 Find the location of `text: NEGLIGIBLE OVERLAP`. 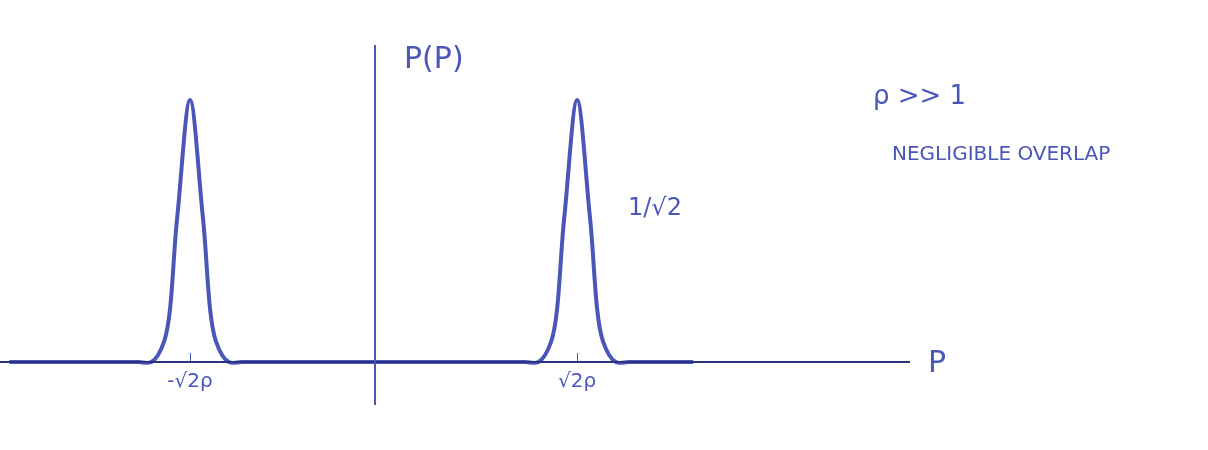

text: NEGLIGIBLE OVERLAP is located at coordinates (1001, 153).